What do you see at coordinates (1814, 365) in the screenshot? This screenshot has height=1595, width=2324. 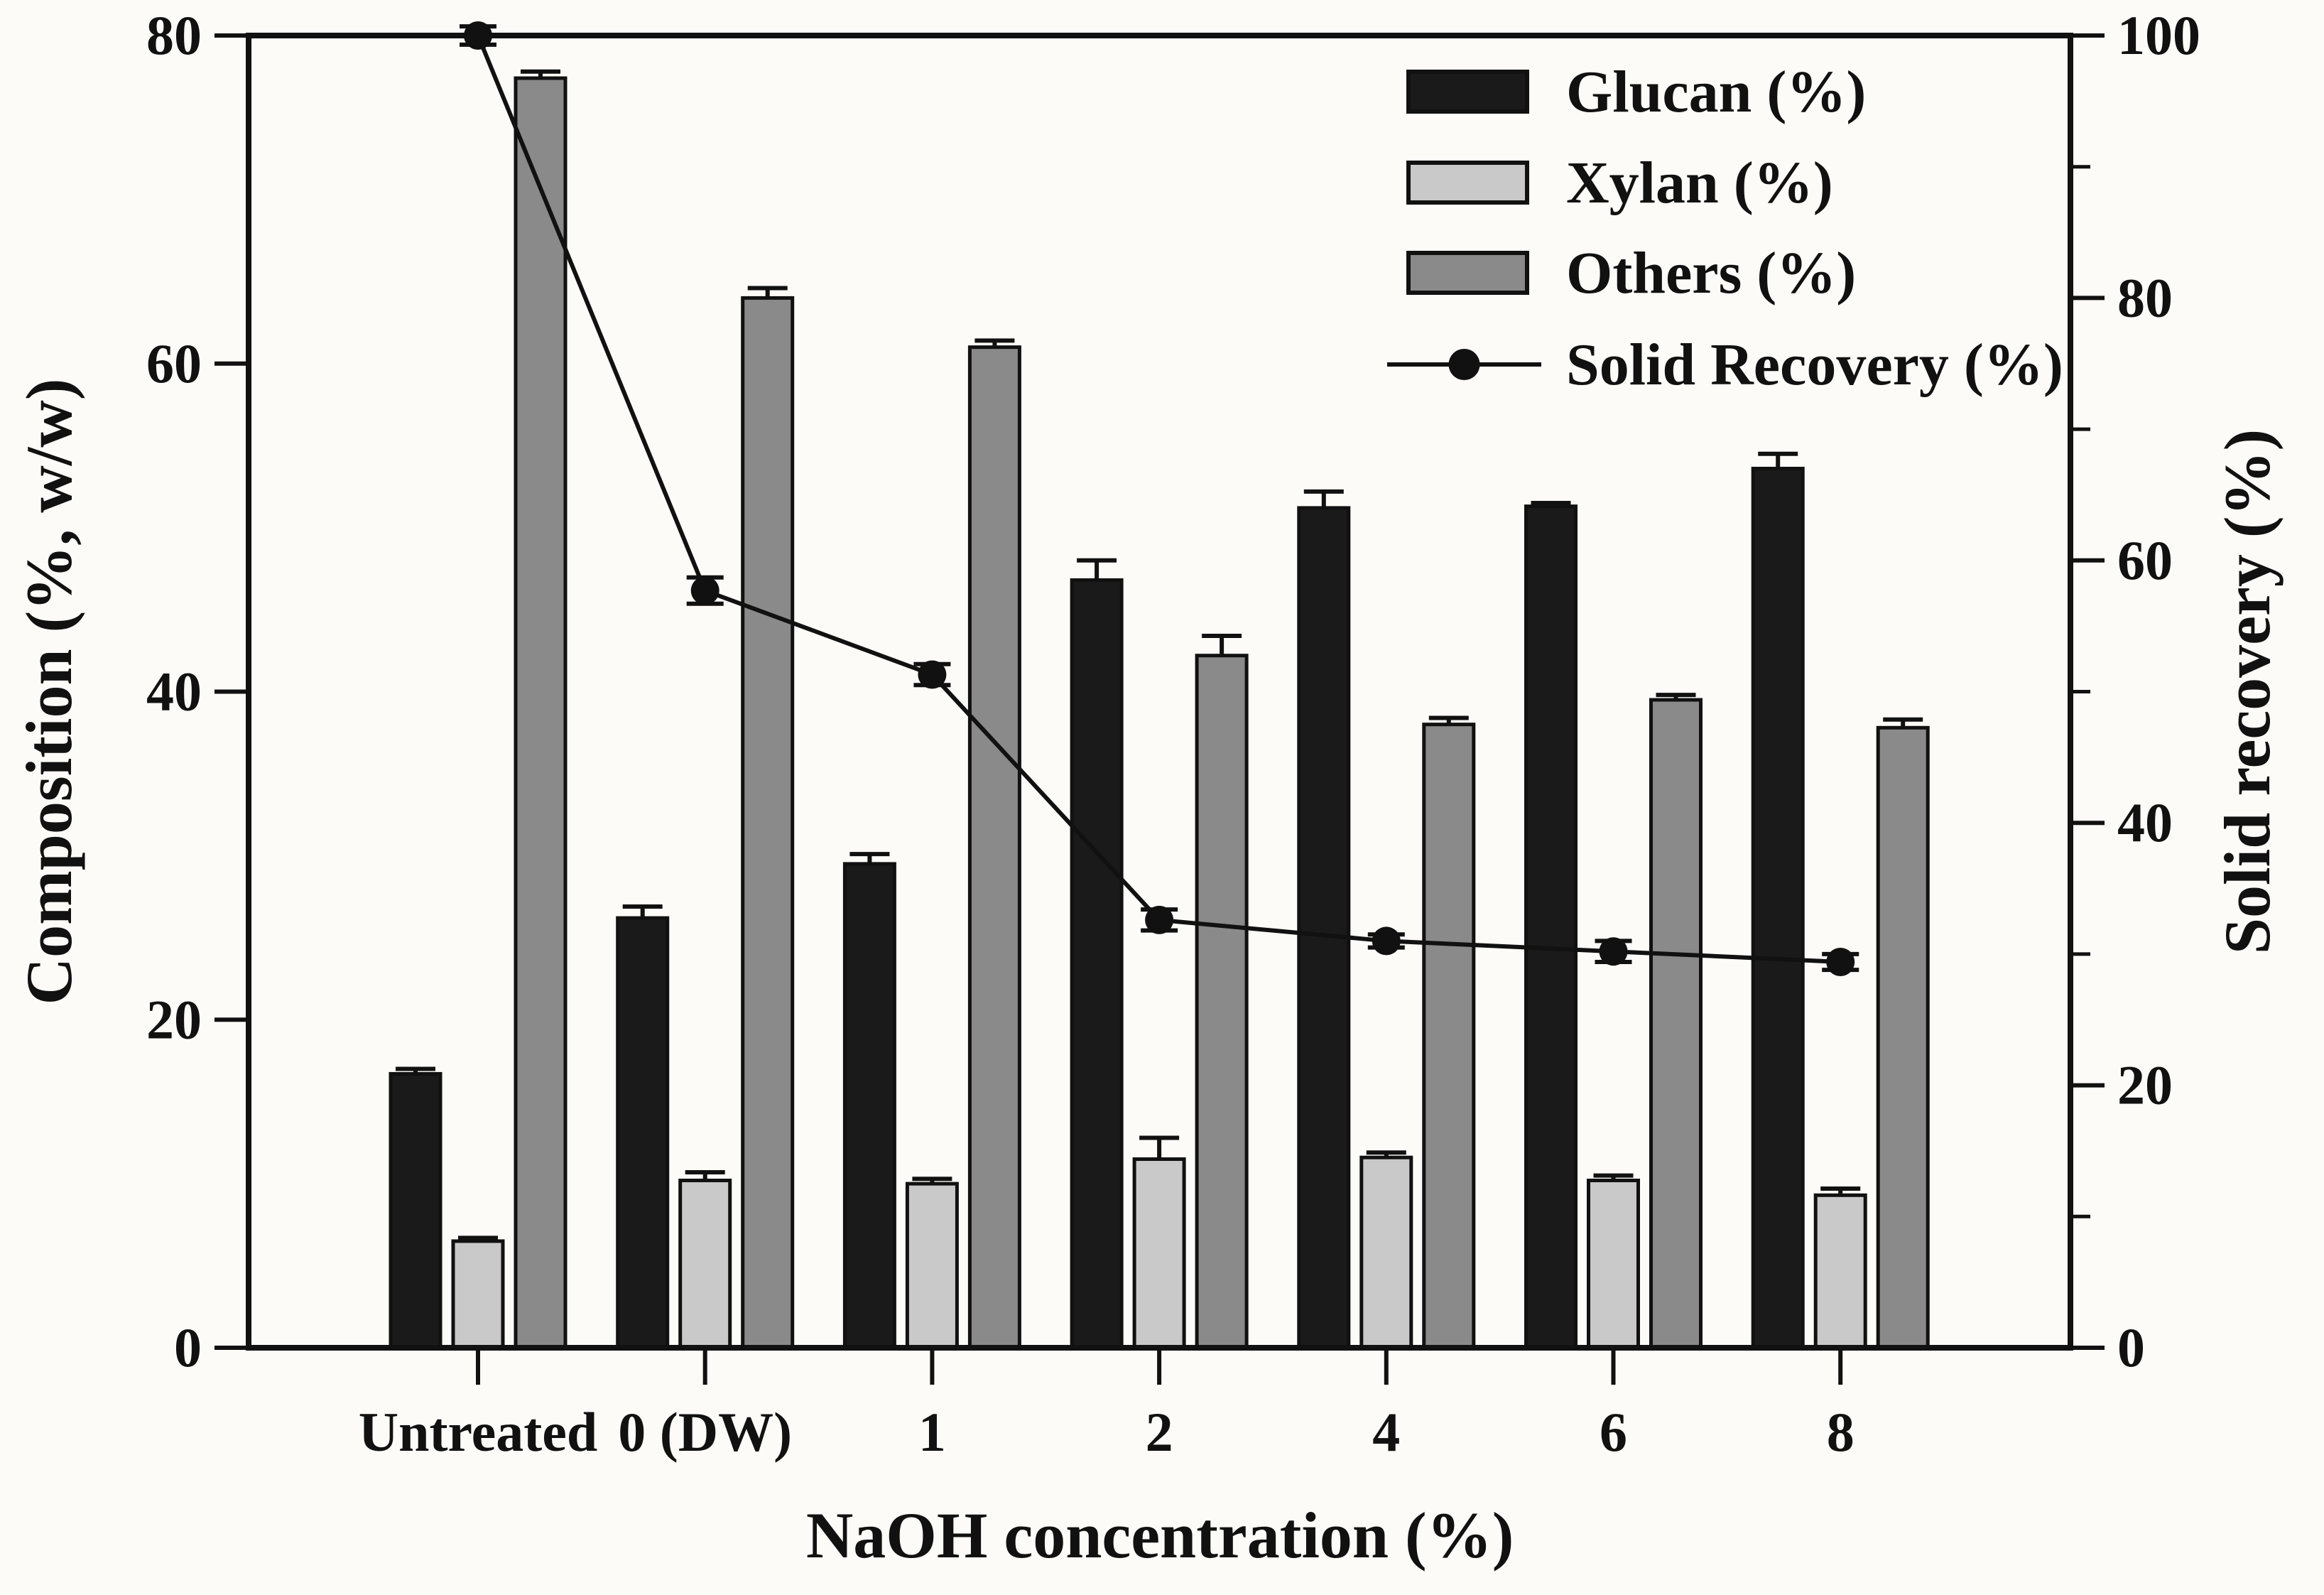 I see `legend-label-3: Solid Recovery (%)` at bounding box center [1814, 365].